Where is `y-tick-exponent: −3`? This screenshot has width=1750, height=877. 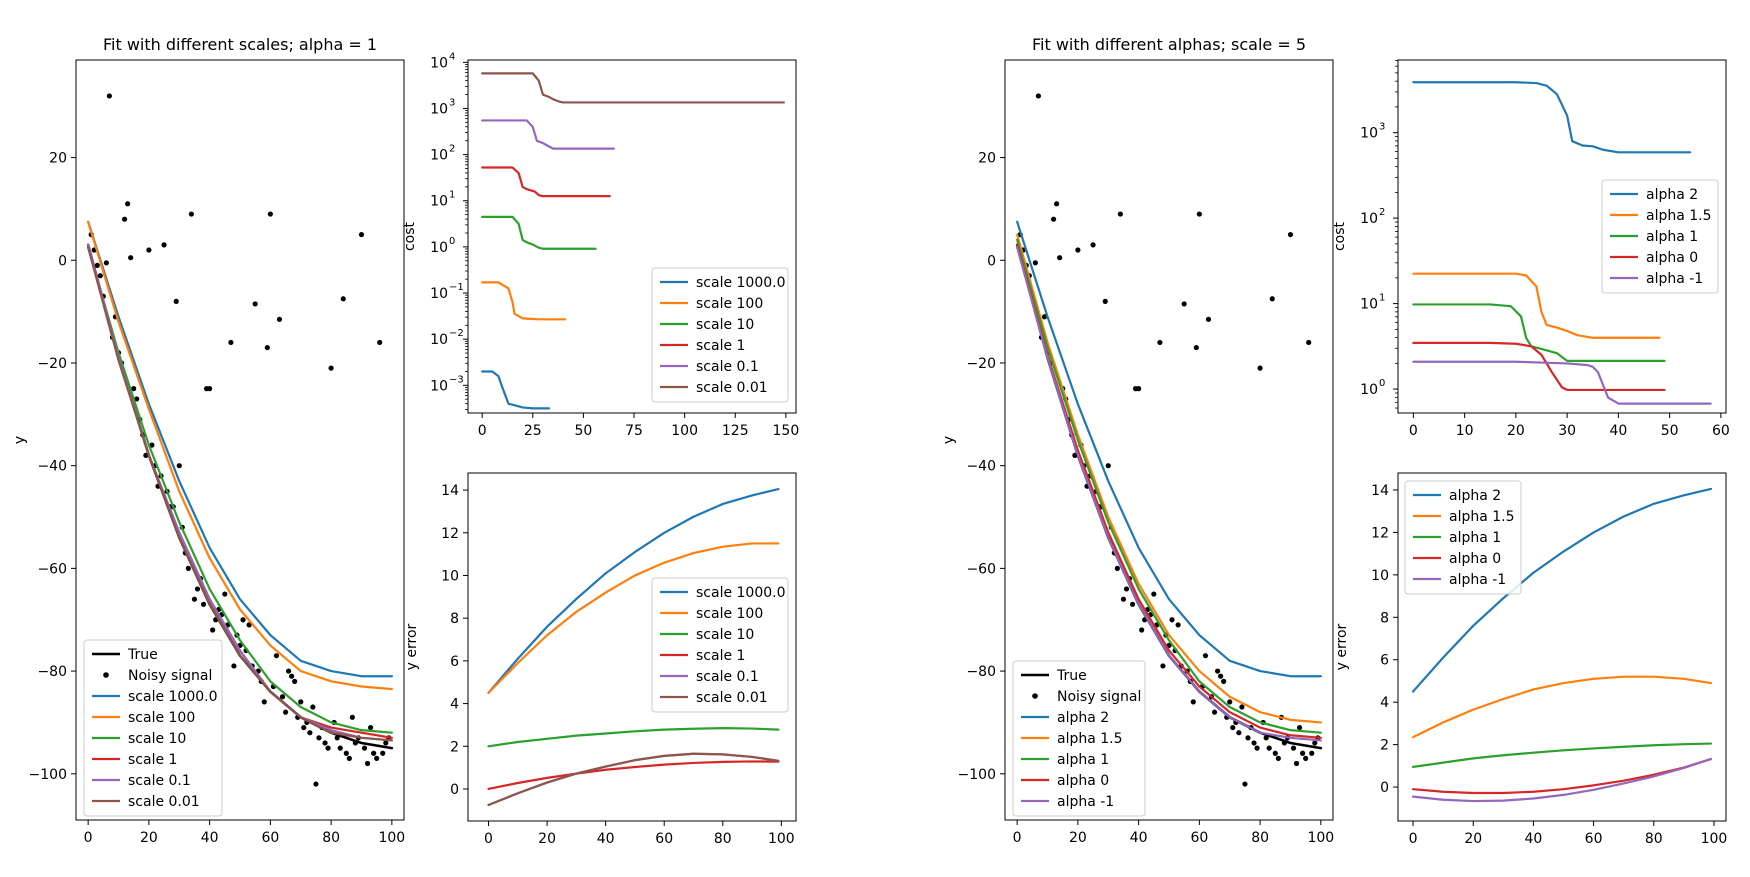
y-tick-exponent: −3 is located at coordinates (456, 379).